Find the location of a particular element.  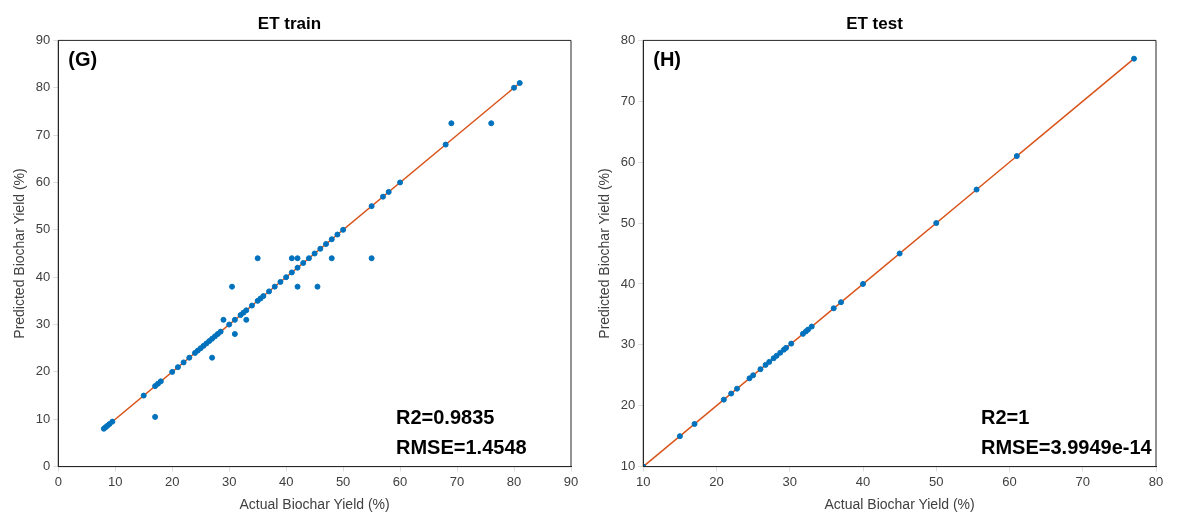

x-tick-label: 0 is located at coordinates (58, 481).